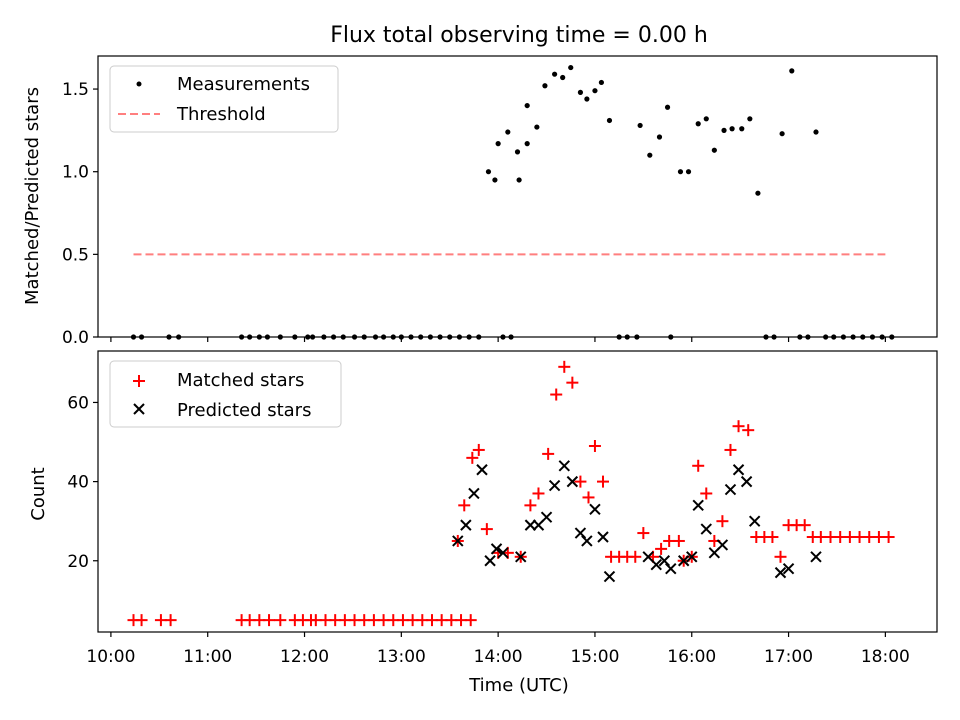 This screenshot has height=720, width=960. What do you see at coordinates (519, 35) in the screenshot?
I see `chart-title: Flux total observing time = 0.00 h` at bounding box center [519, 35].